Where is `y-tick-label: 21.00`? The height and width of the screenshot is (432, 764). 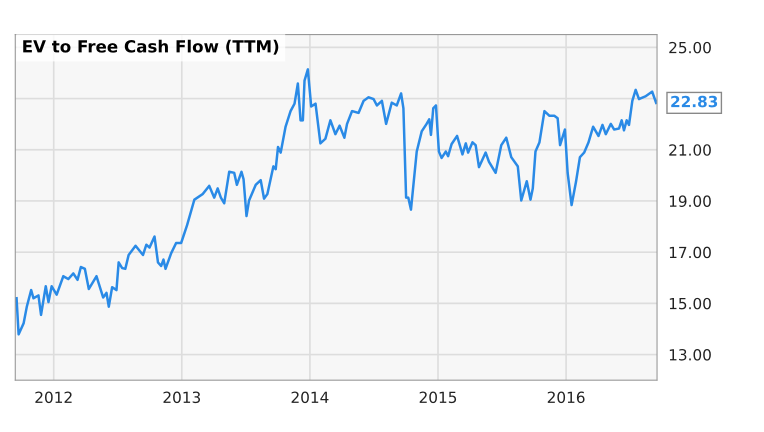
y-tick-label: 21.00 is located at coordinates (690, 150).